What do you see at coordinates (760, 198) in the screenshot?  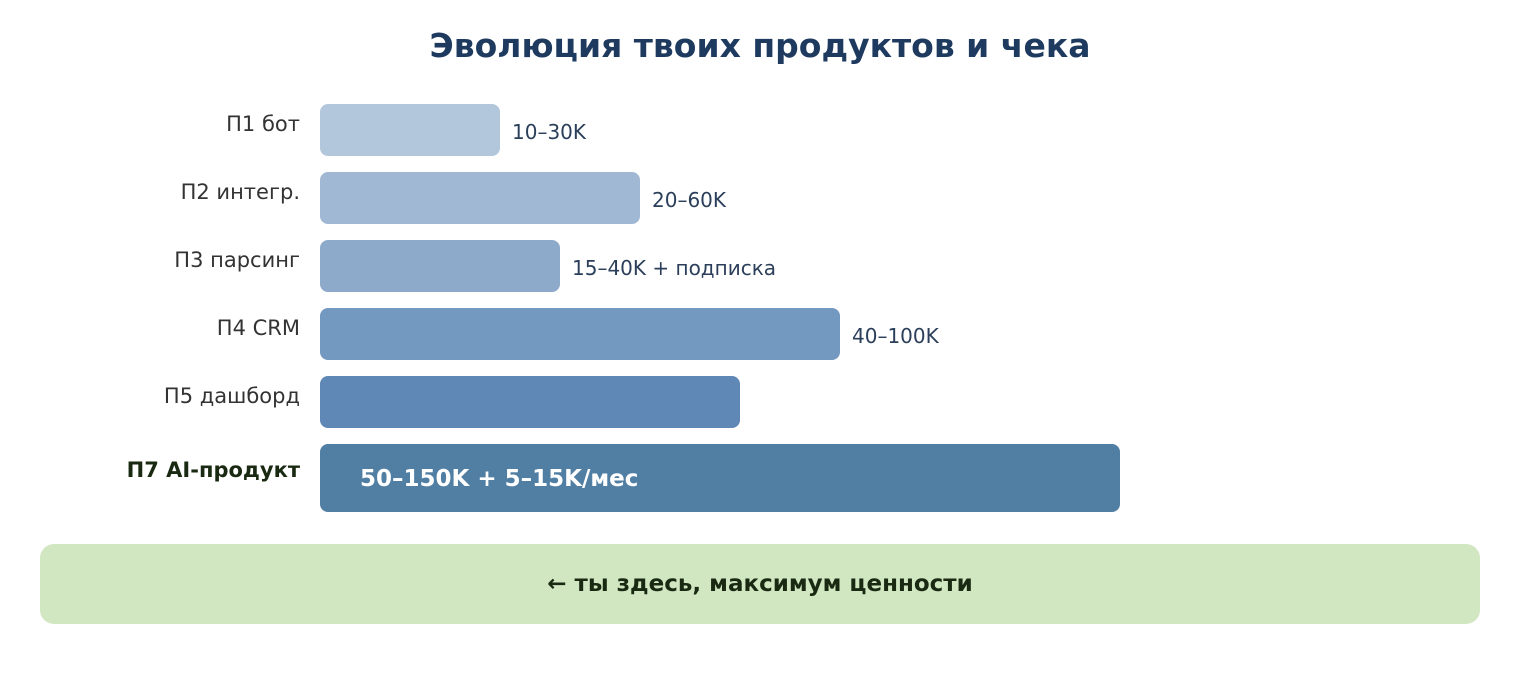 I see `row: П2 интегр. 20–60K` at bounding box center [760, 198].